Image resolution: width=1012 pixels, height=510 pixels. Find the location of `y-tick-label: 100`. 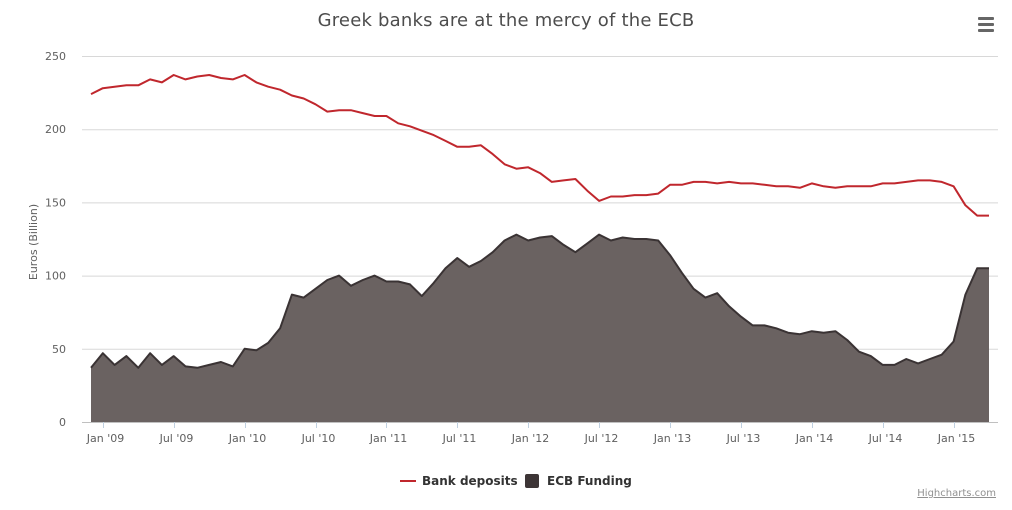

y-tick-label: 100 is located at coordinates (55, 276).